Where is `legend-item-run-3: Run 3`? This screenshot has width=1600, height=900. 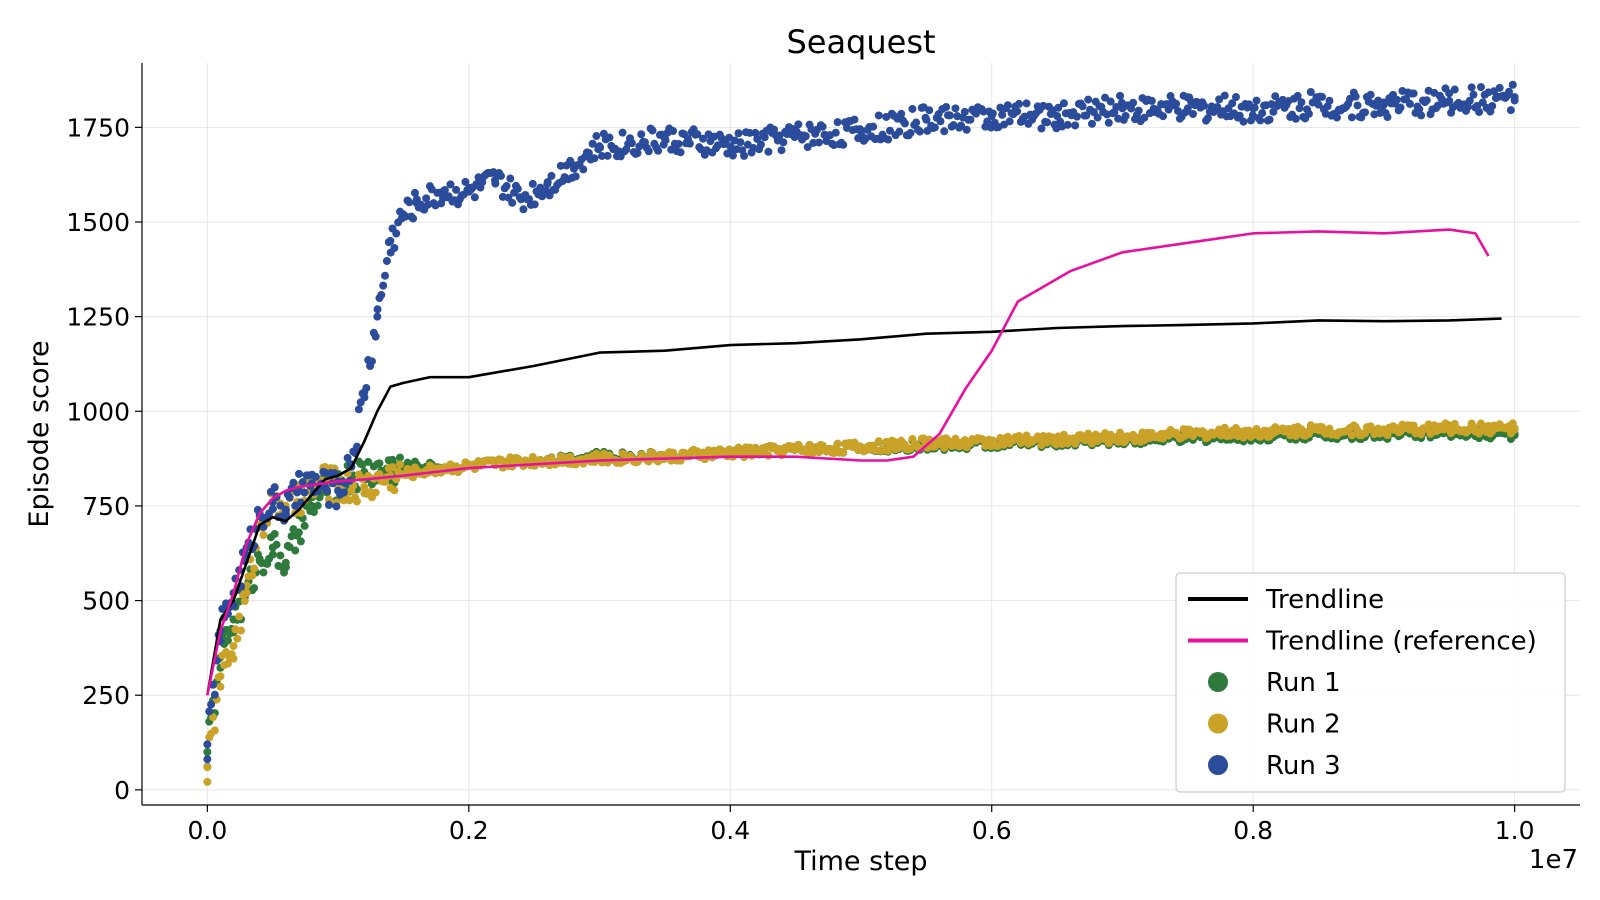 legend-item-run-3: Run 3 is located at coordinates (1274, 766).